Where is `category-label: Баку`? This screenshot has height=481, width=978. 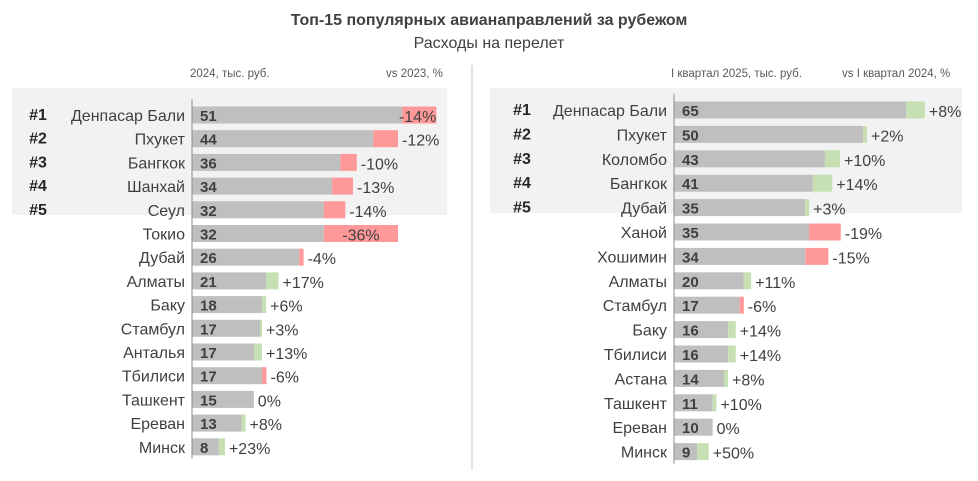 category-label: Баку is located at coordinates (167, 306).